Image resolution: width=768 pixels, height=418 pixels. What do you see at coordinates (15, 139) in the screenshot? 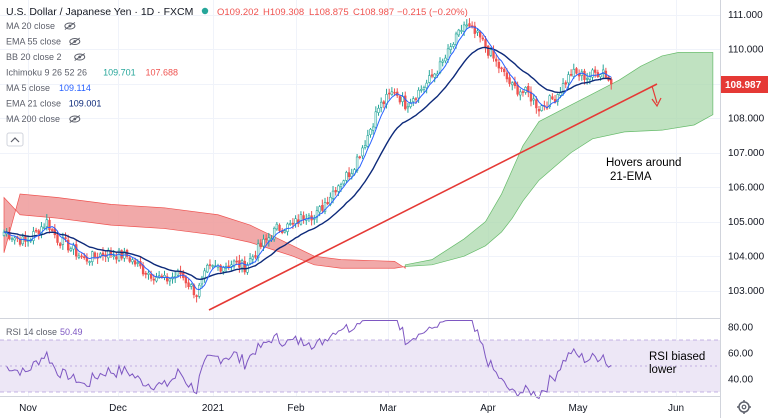
I see `collapse-legend-button` at bounding box center [15, 139].